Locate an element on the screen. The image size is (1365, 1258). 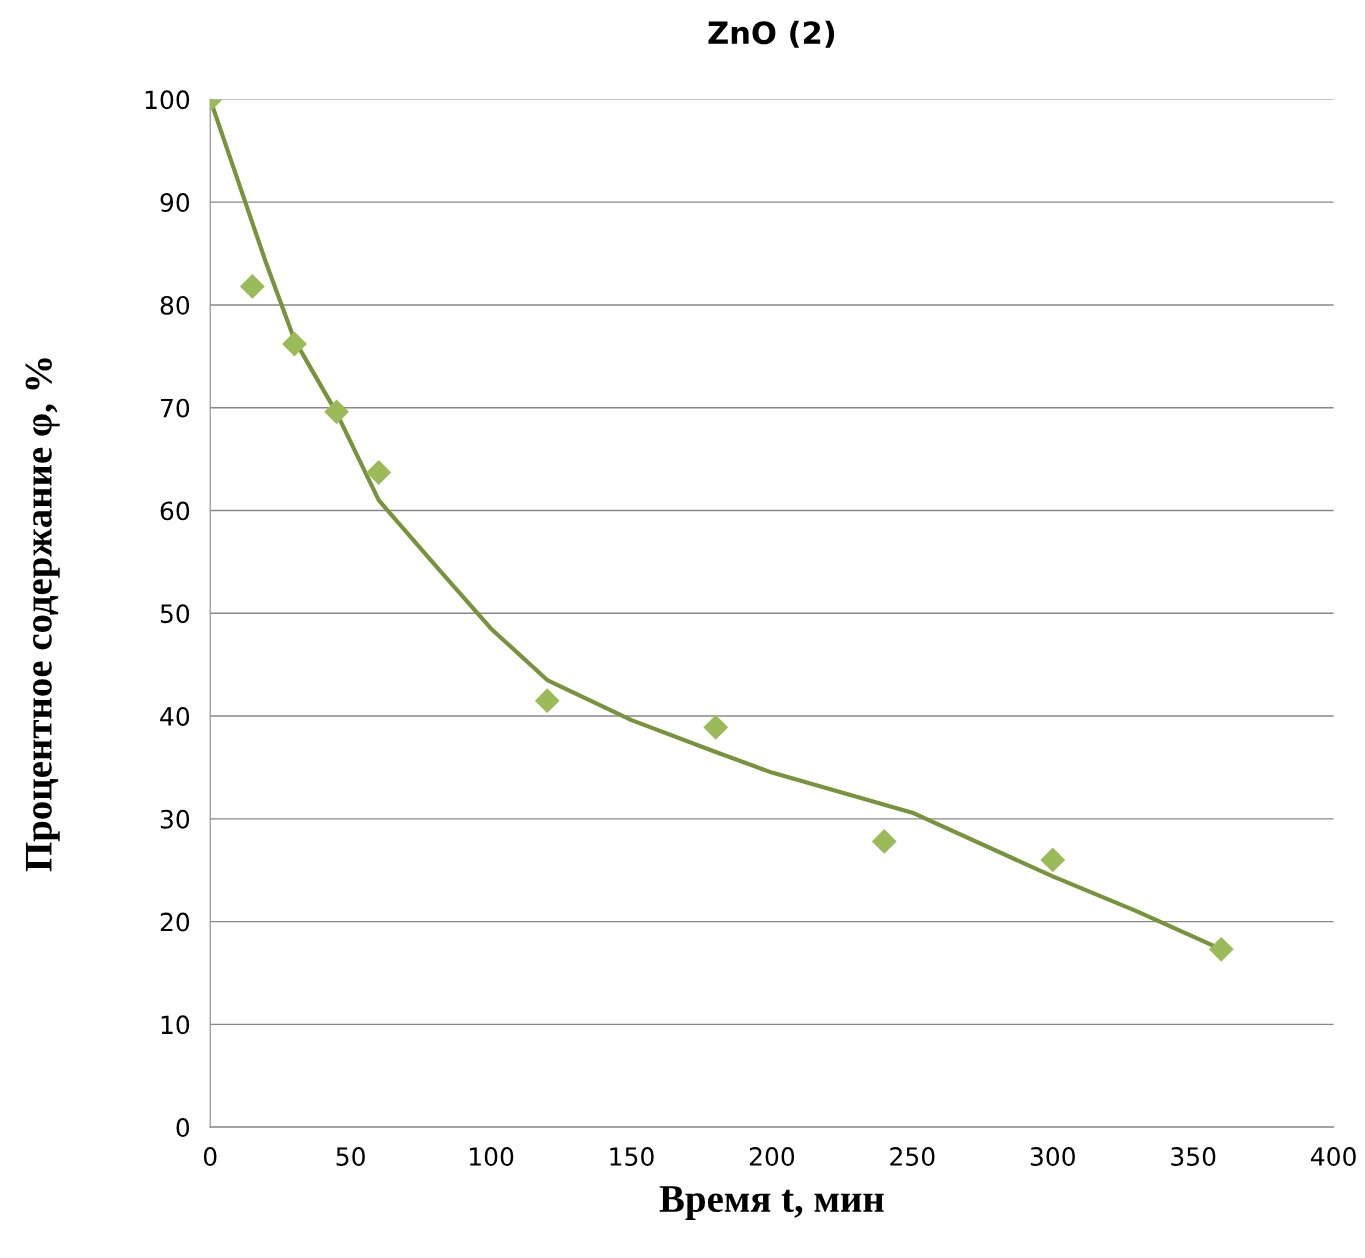
y-tick-label: 70 is located at coordinates (175, 408).